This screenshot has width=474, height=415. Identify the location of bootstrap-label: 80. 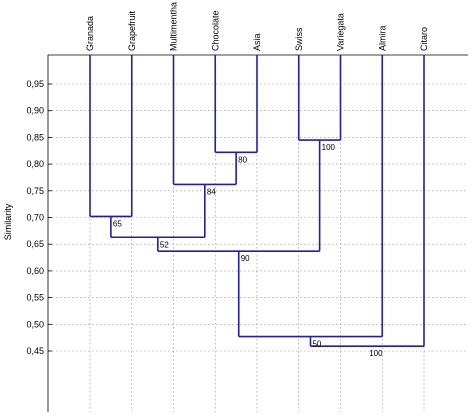
(242, 159).